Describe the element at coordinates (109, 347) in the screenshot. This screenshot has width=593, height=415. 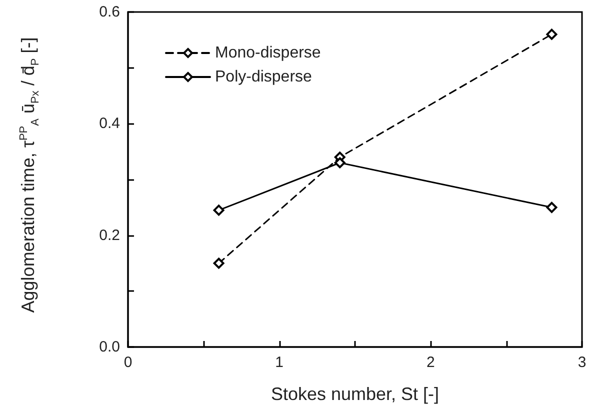
I see `y-tick-label: 0.0` at that location.